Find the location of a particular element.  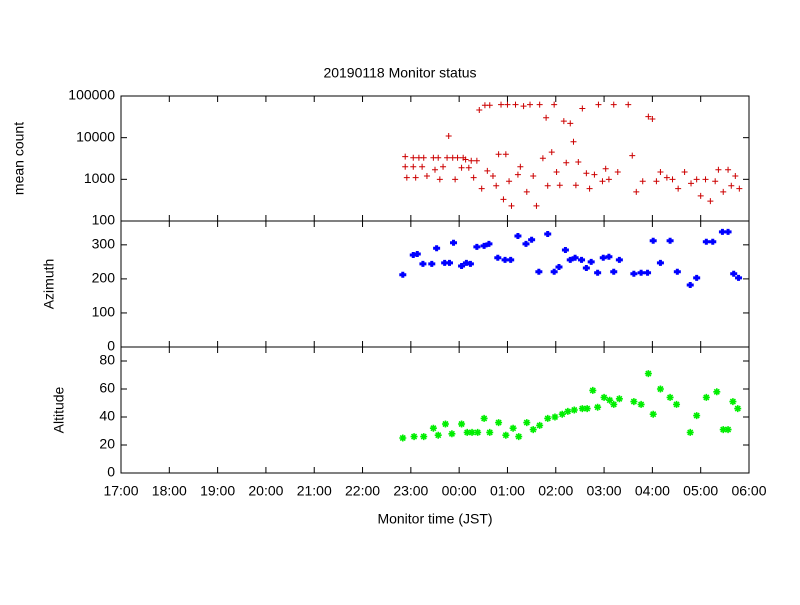

x-tick-label: 17:00 is located at coordinates (120, 491).